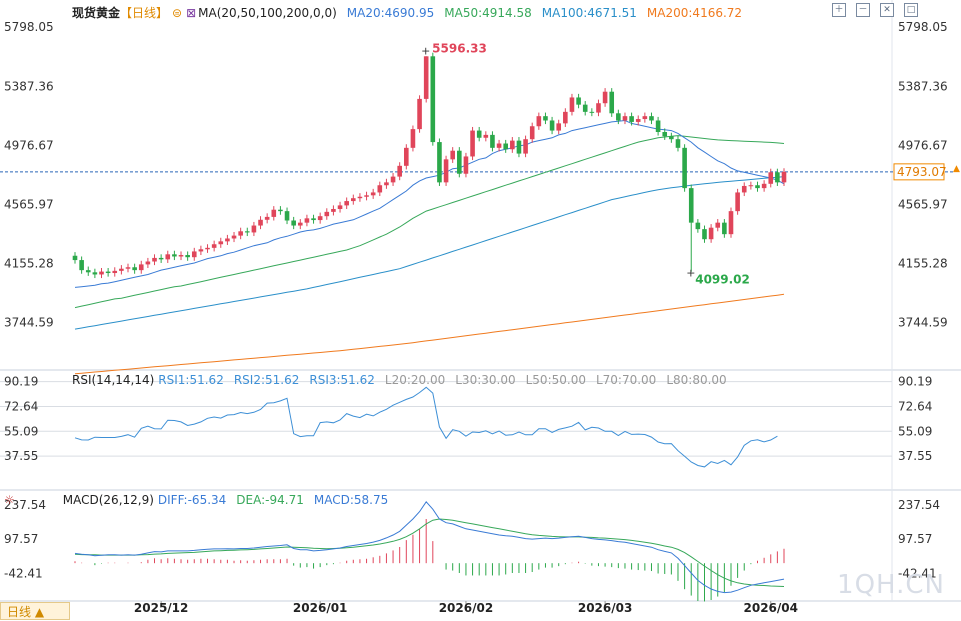  I want to click on plus-icon: ＋, so click(839, 10).